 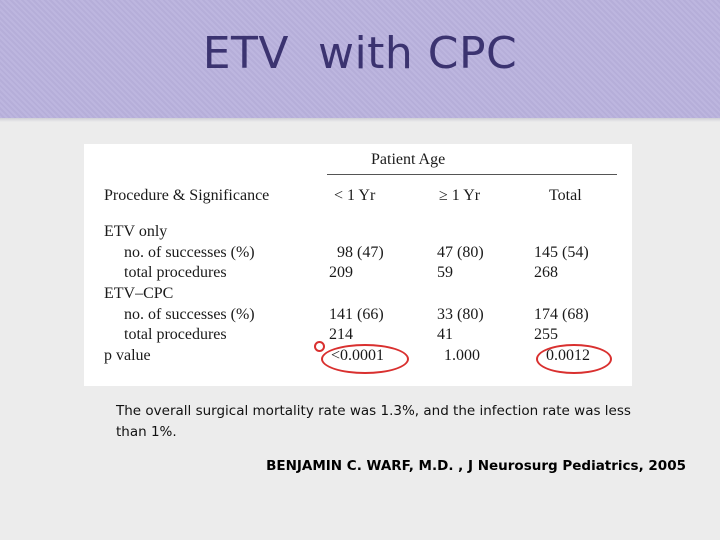 I want to click on group-header: Patient Age, so click(x=408, y=159).